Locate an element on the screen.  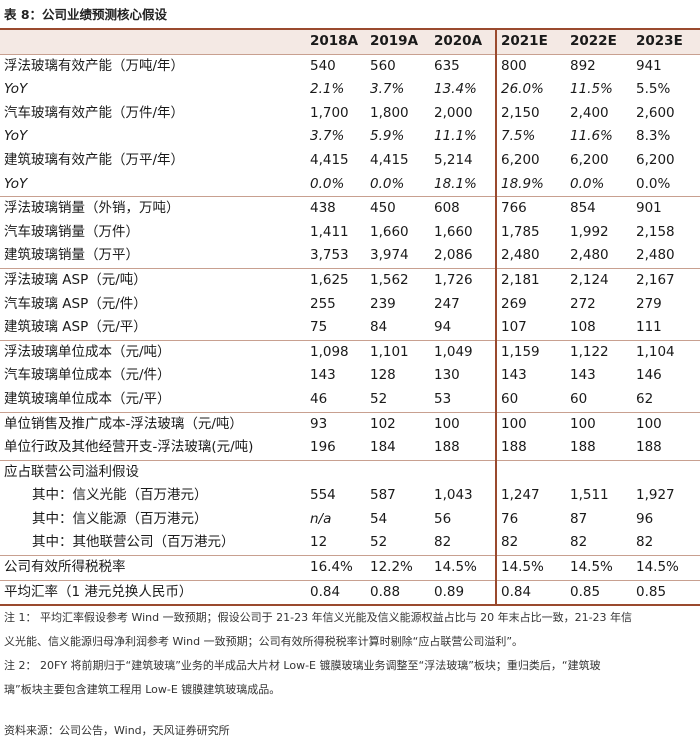
value-cell: 93 is located at coordinates (333, 424).